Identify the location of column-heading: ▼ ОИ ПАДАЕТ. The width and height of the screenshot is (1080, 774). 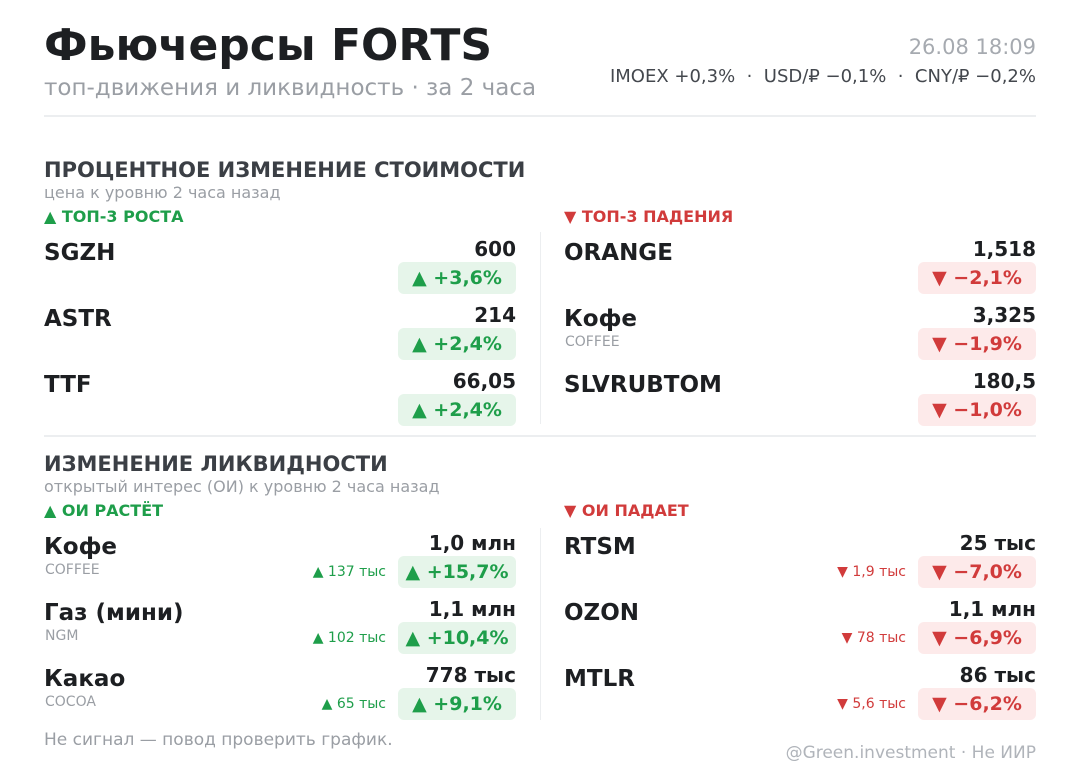
(626, 510).